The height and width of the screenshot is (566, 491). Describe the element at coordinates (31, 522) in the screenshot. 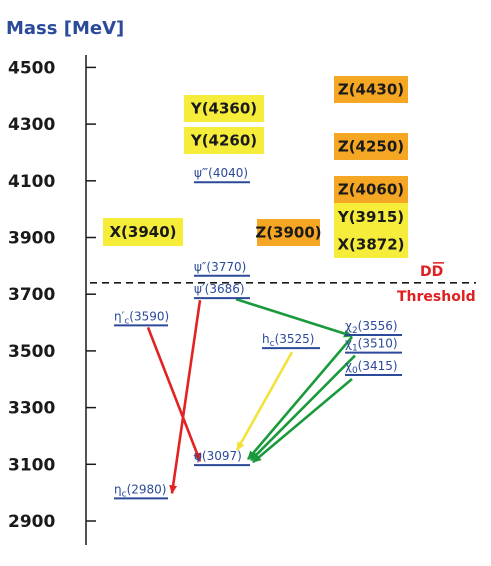

I see `y-tick-label: 2900` at that location.